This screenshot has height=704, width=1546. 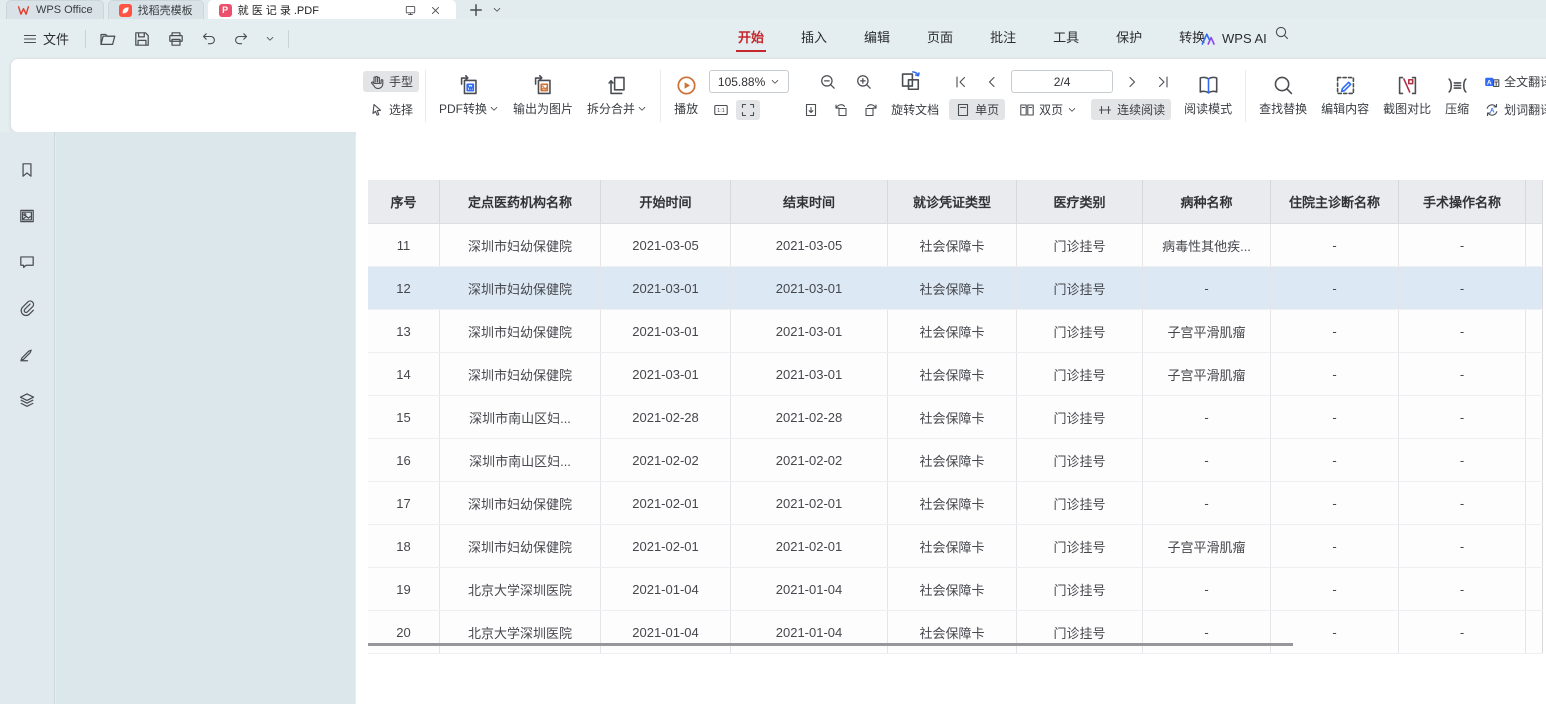 What do you see at coordinates (377, 110) in the screenshot?
I see `cursor-icon` at bounding box center [377, 110].